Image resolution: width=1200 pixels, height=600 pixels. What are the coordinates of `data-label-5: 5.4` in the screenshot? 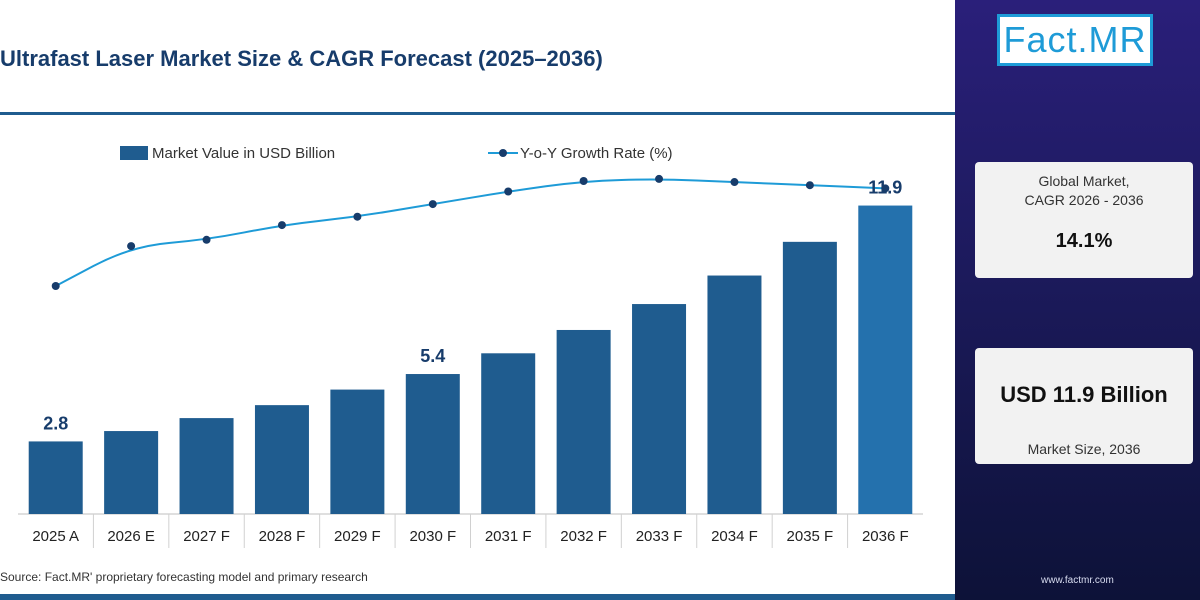 It's located at (432, 356).